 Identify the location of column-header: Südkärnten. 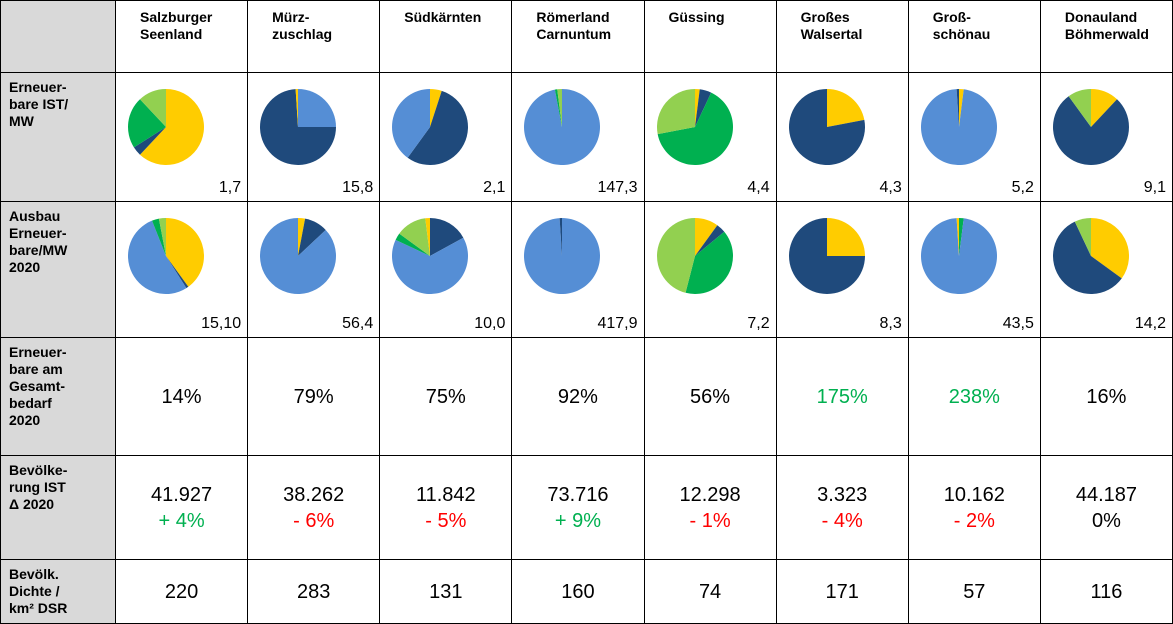
(446, 36).